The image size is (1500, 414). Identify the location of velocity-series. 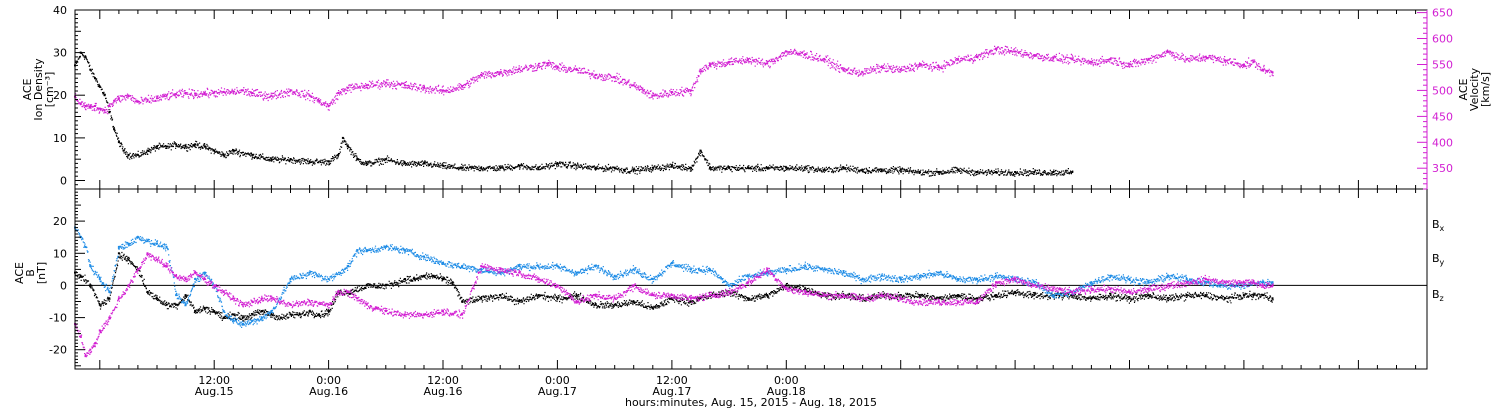
(674, 80).